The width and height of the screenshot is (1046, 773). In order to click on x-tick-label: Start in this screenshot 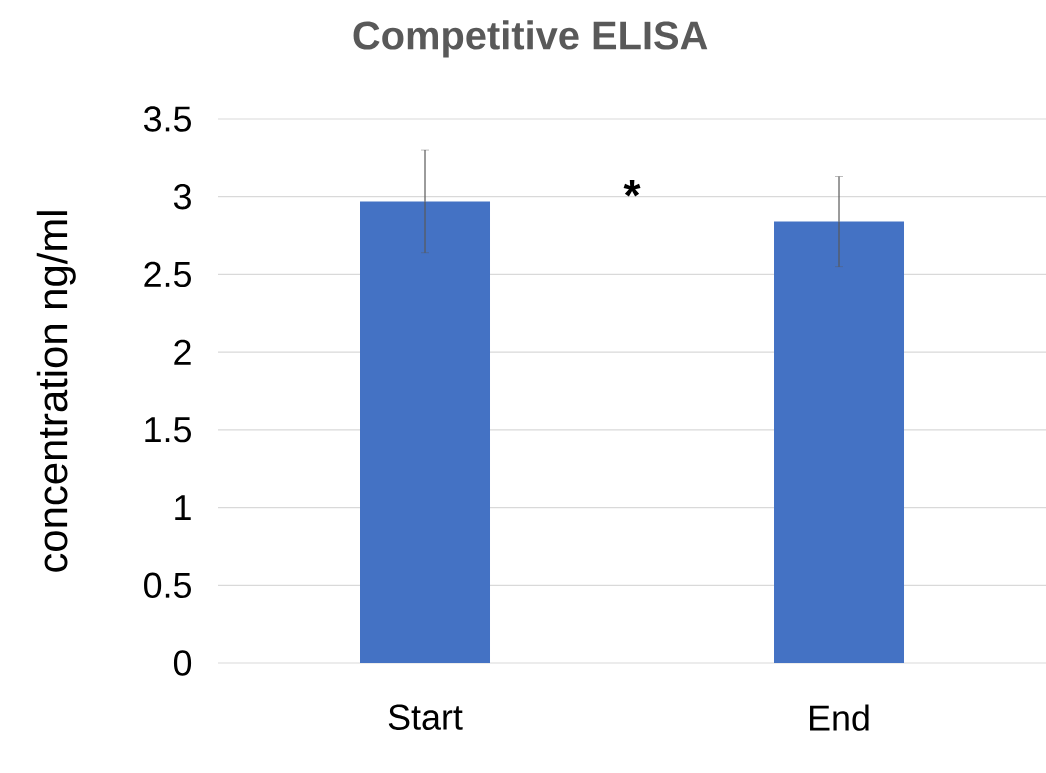, I will do `click(425, 717)`.